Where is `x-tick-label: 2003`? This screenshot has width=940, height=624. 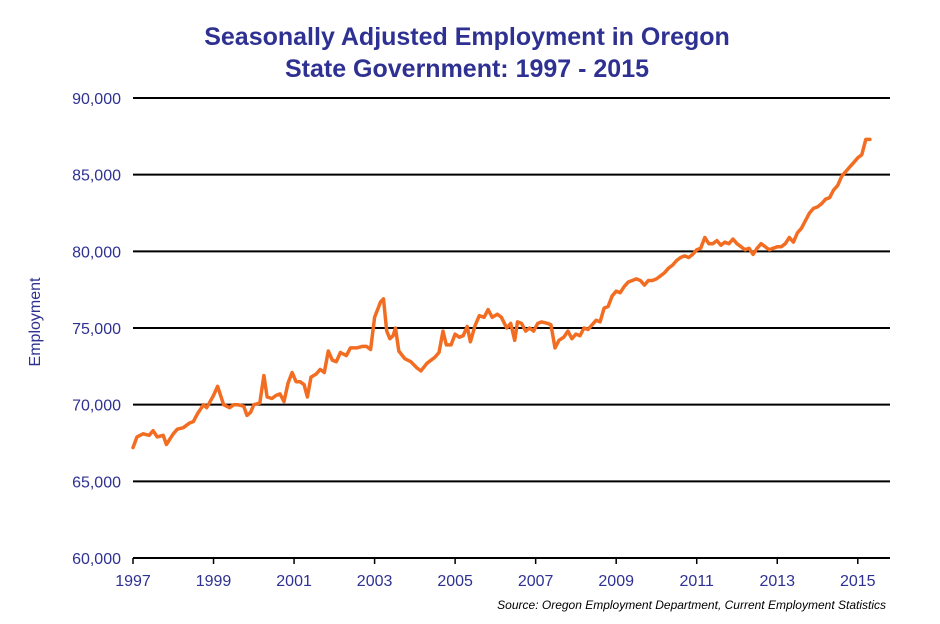
x-tick-label: 2003 is located at coordinates (375, 581).